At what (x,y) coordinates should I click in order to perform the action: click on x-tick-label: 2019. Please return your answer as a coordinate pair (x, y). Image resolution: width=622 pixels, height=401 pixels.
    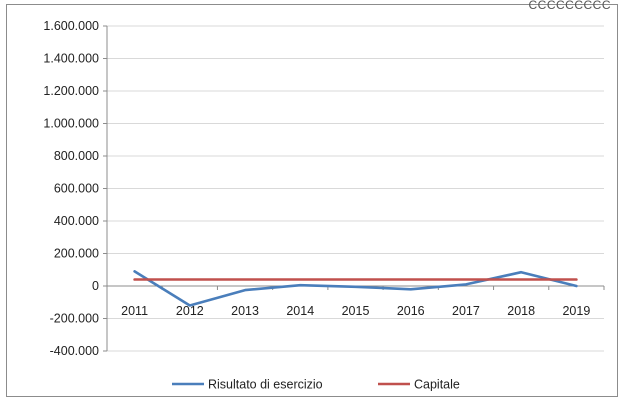
    Looking at the image, I should click on (576, 311).